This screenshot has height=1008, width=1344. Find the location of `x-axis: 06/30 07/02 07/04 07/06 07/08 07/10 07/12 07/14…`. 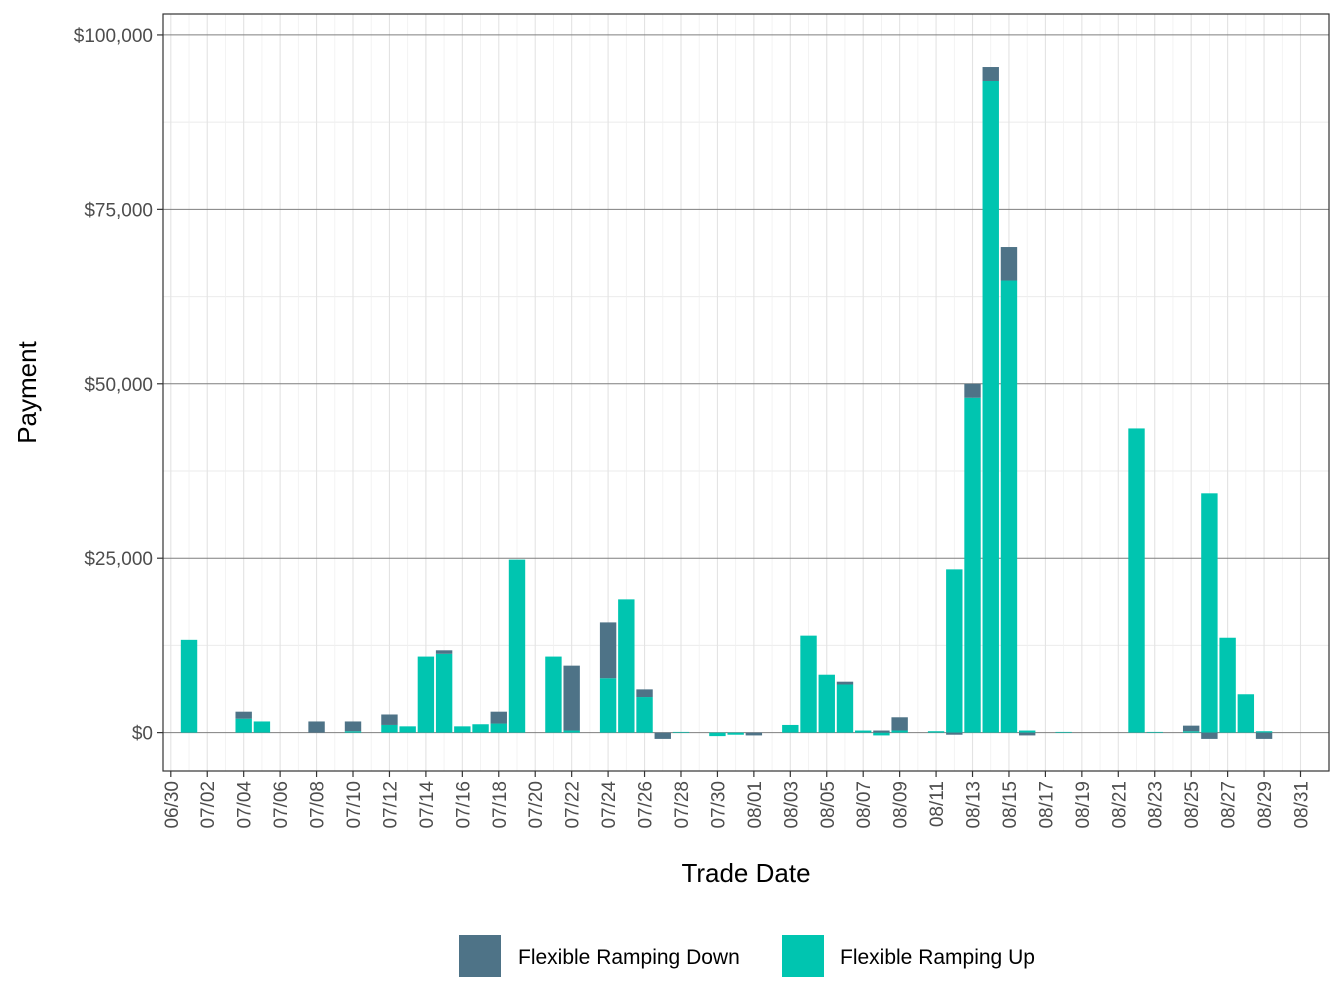

x-axis: 06/30 07/02 07/04 07/06 07/08 07/10 07/12 07/14… is located at coordinates (737, 800).